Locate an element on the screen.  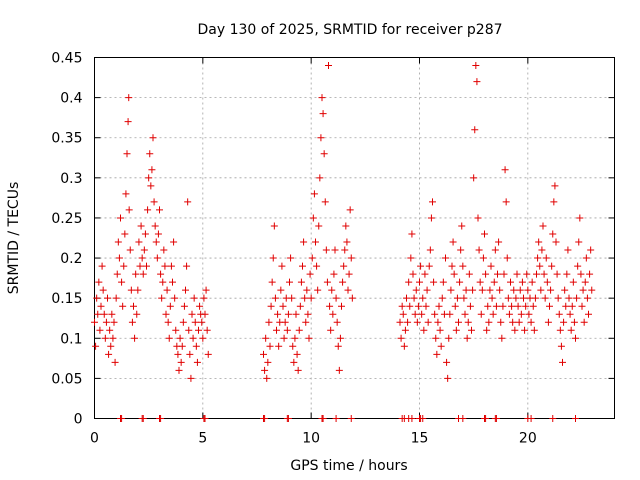
x-tick-label: 20 is located at coordinates (528, 439).